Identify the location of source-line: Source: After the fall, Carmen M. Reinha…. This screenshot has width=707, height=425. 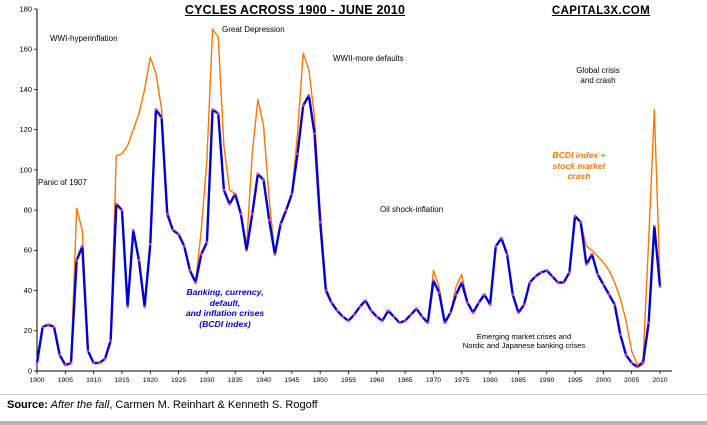
(162, 405).